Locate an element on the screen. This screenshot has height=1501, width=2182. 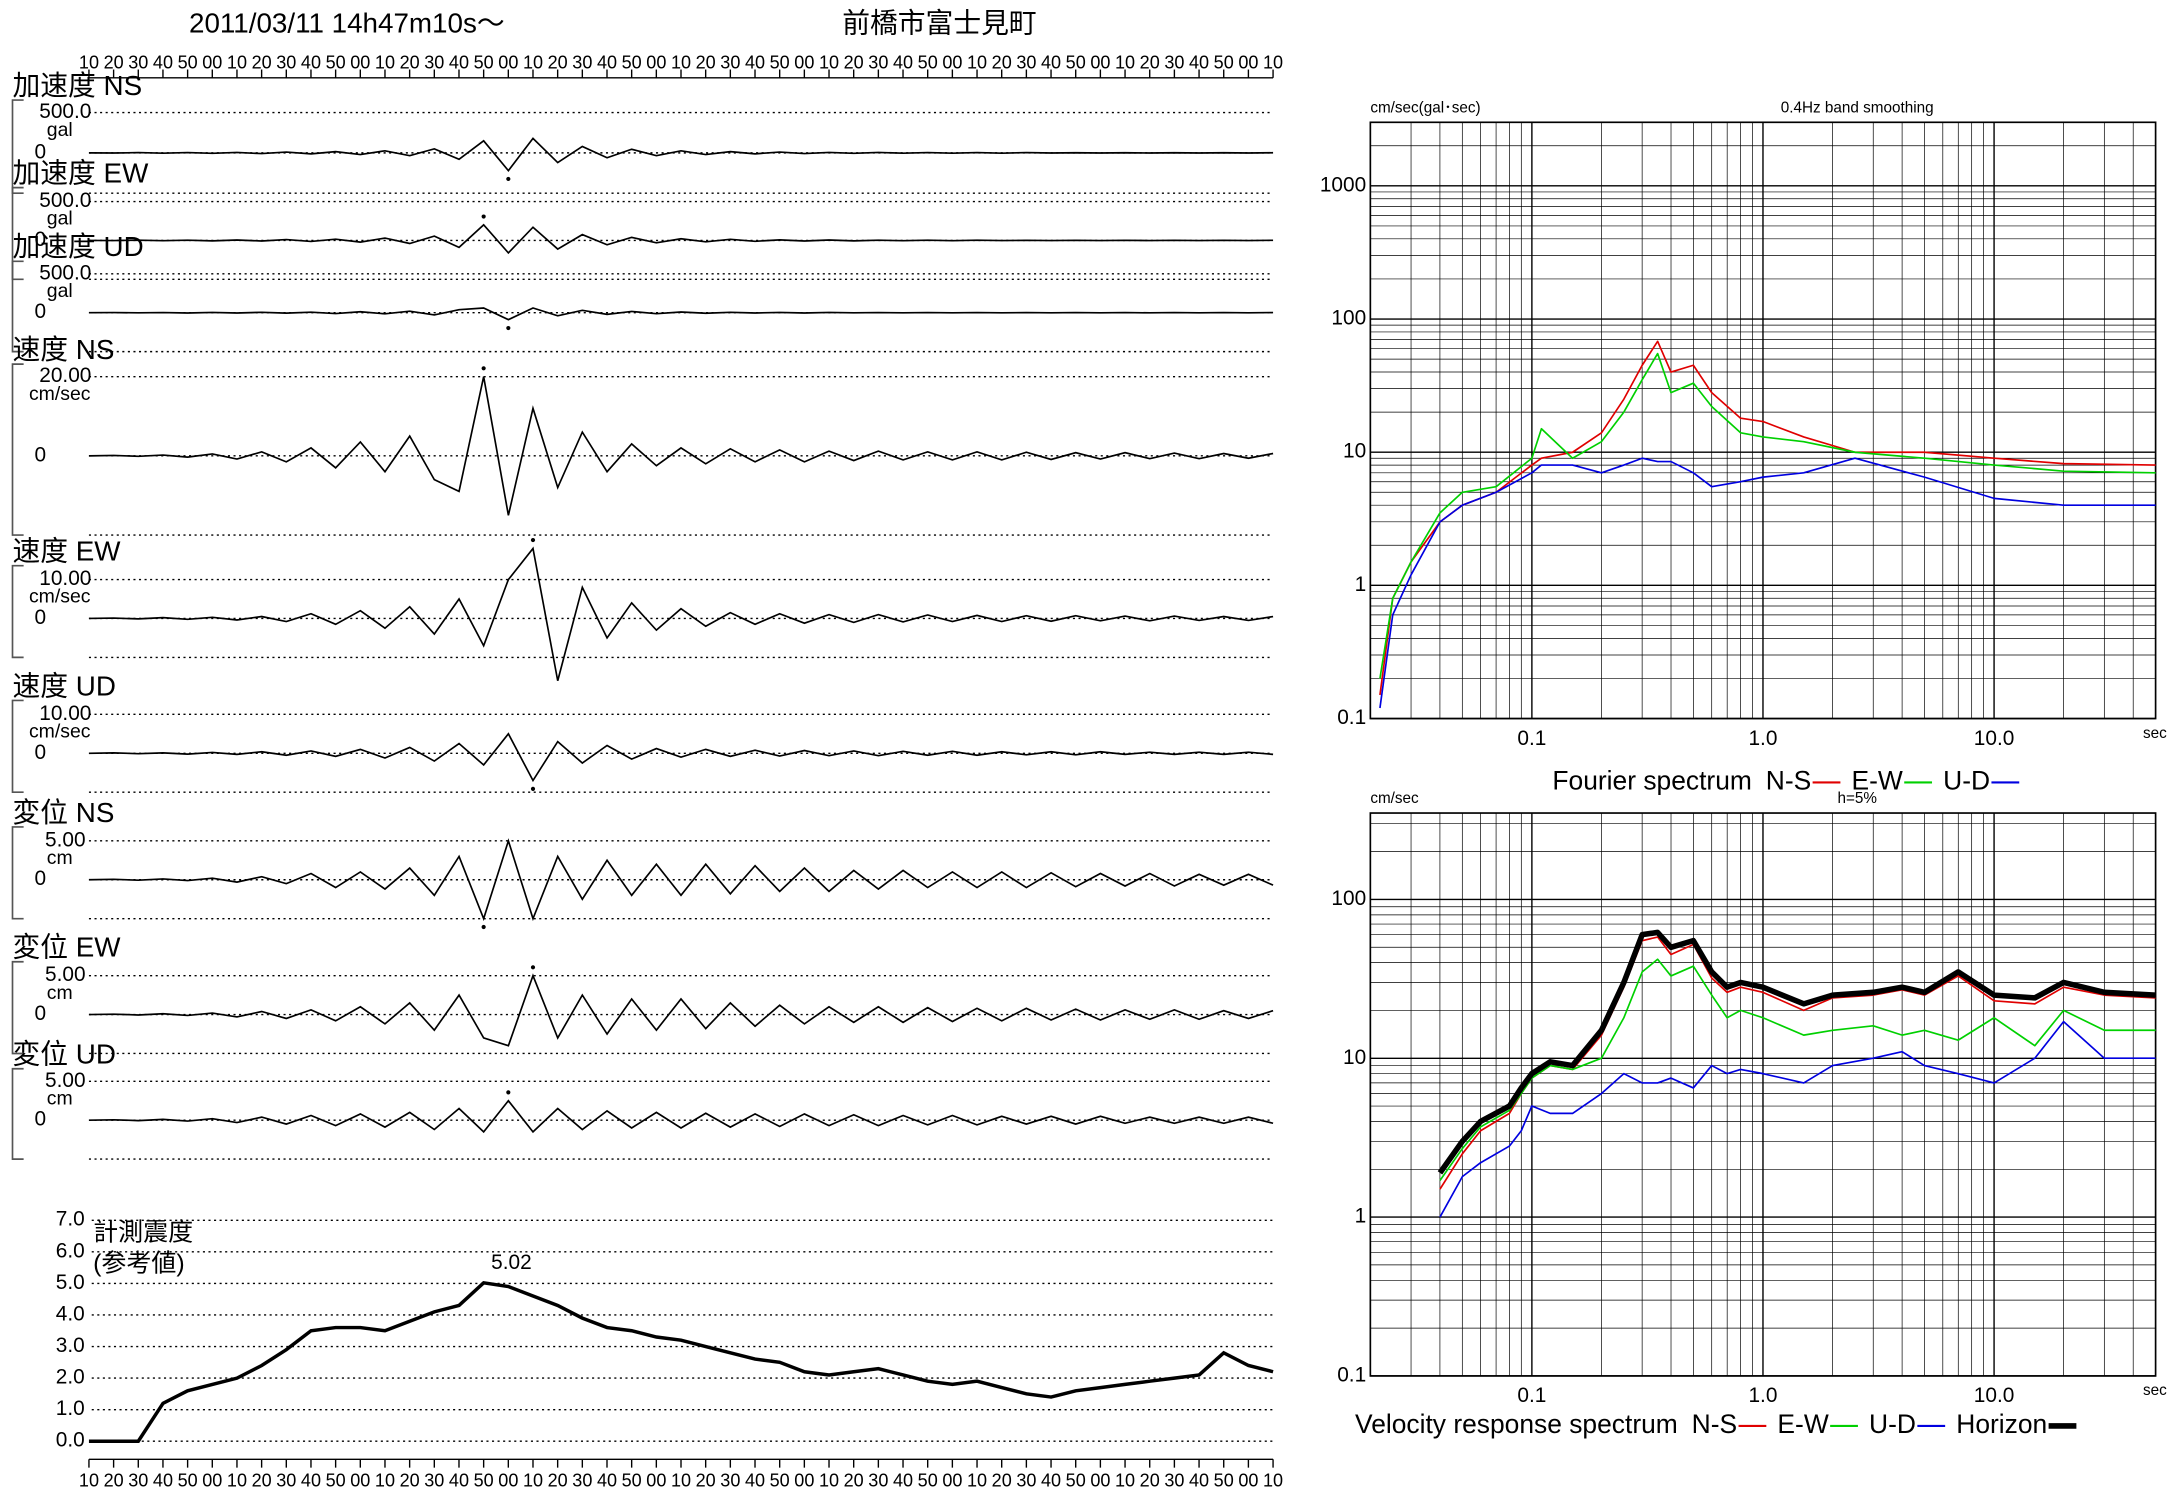
y-tick-label: 100 is located at coordinates (1348, 898).